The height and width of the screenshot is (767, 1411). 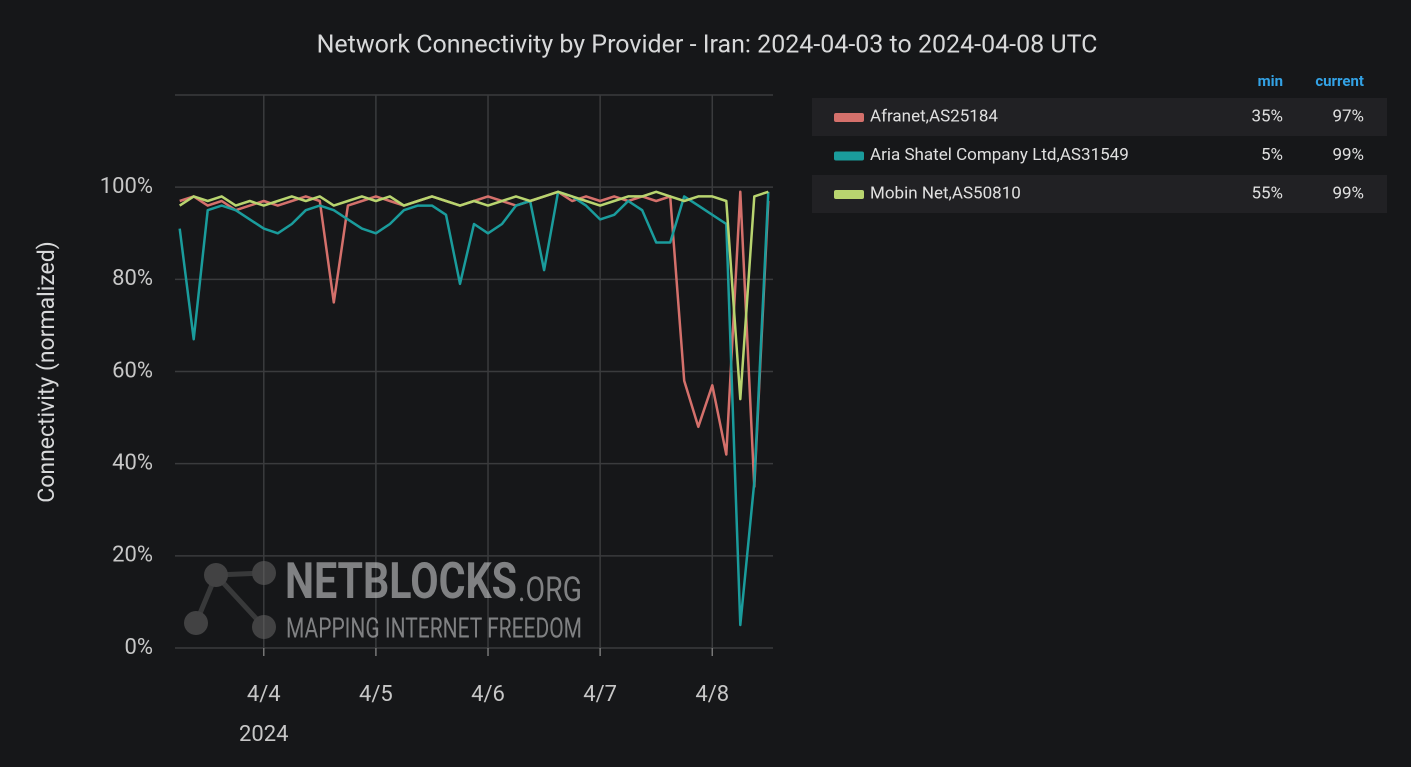 I want to click on legend-stat: 97%, so click(x=1348, y=116).